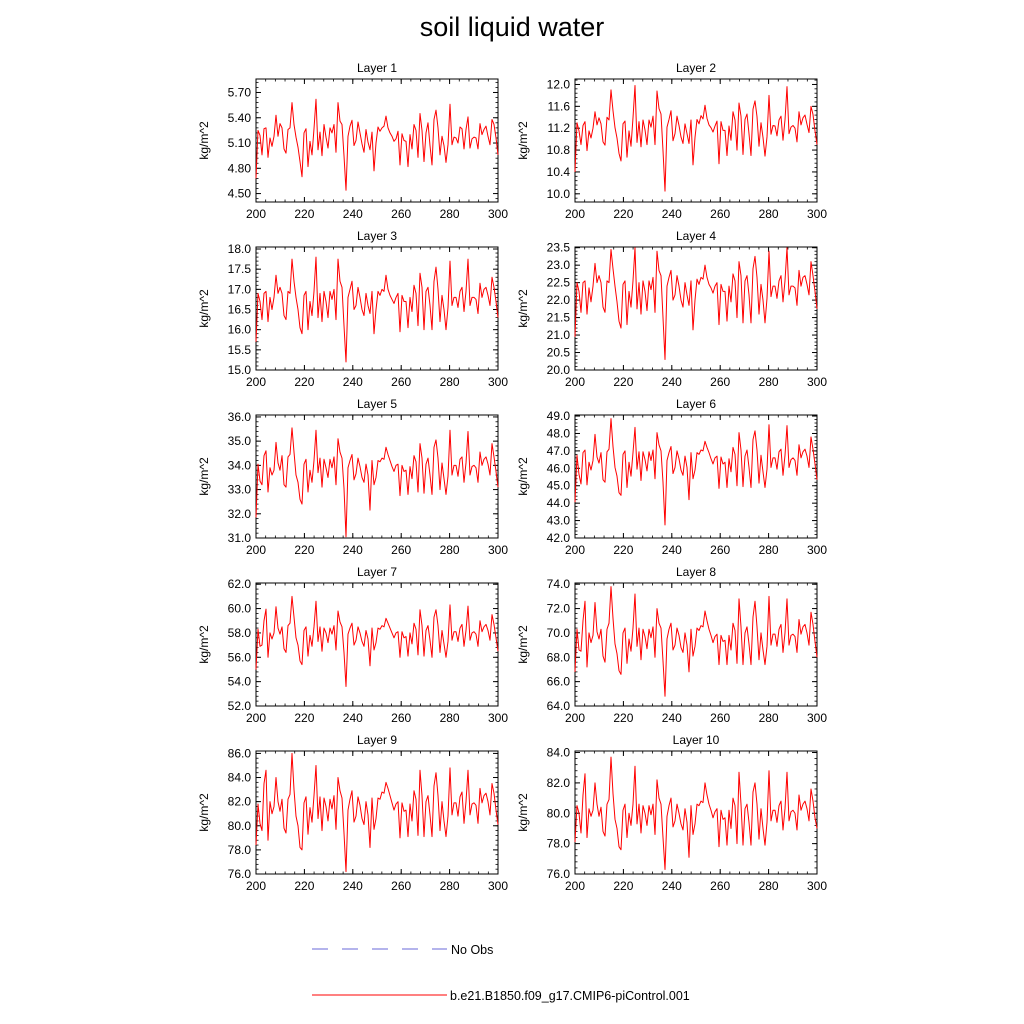 The width and height of the screenshot is (1024, 1024). I want to click on panel-title: Layer 3, so click(377, 236).